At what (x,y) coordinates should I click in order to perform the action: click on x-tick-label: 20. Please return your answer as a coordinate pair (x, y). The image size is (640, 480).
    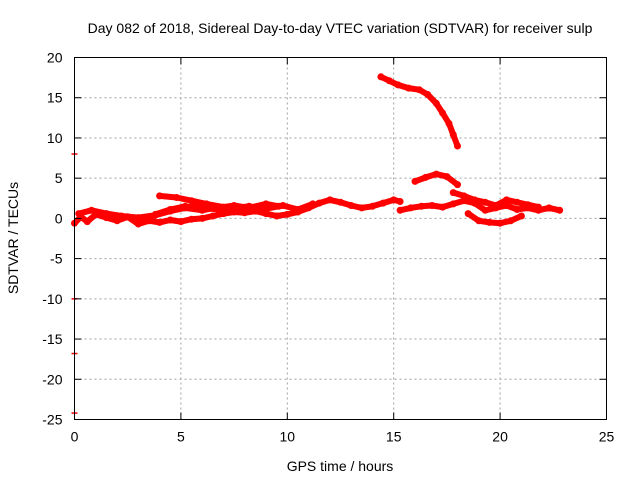
    Looking at the image, I should click on (500, 437).